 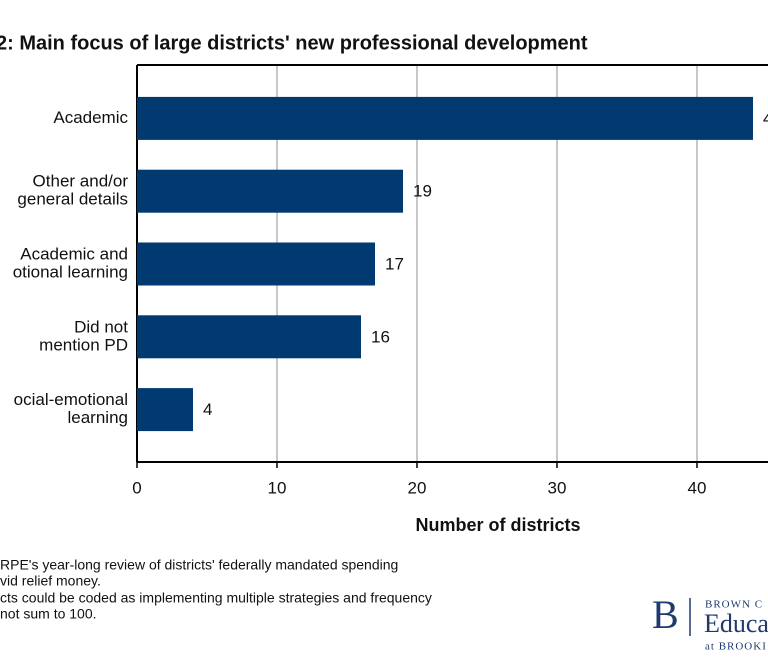 What do you see at coordinates (50, 581) in the screenshot?
I see `note: vid relief money.` at bounding box center [50, 581].